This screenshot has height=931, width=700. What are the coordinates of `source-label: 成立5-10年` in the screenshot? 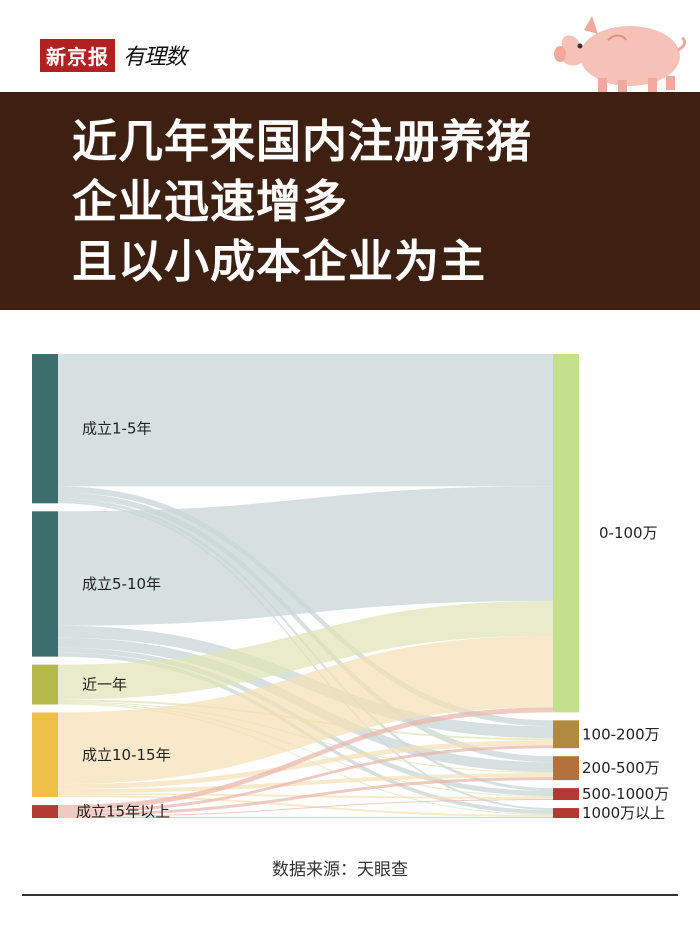 It's located at (121, 584).